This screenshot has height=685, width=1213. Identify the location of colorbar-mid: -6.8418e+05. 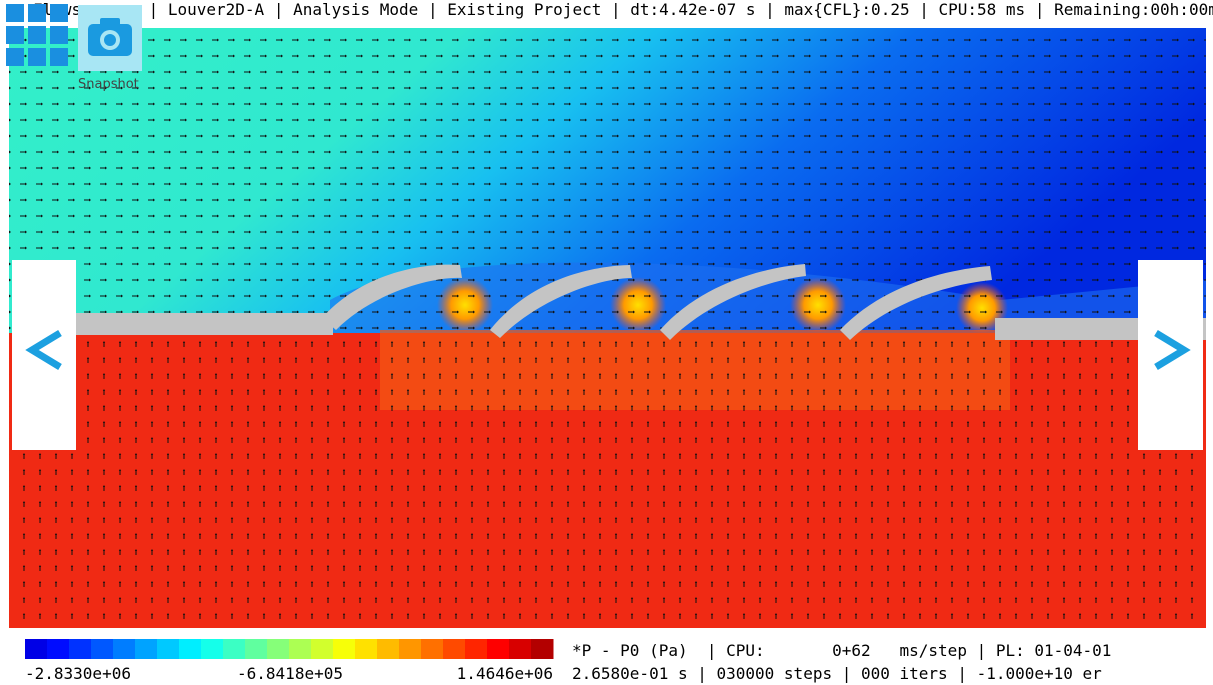
(290, 673).